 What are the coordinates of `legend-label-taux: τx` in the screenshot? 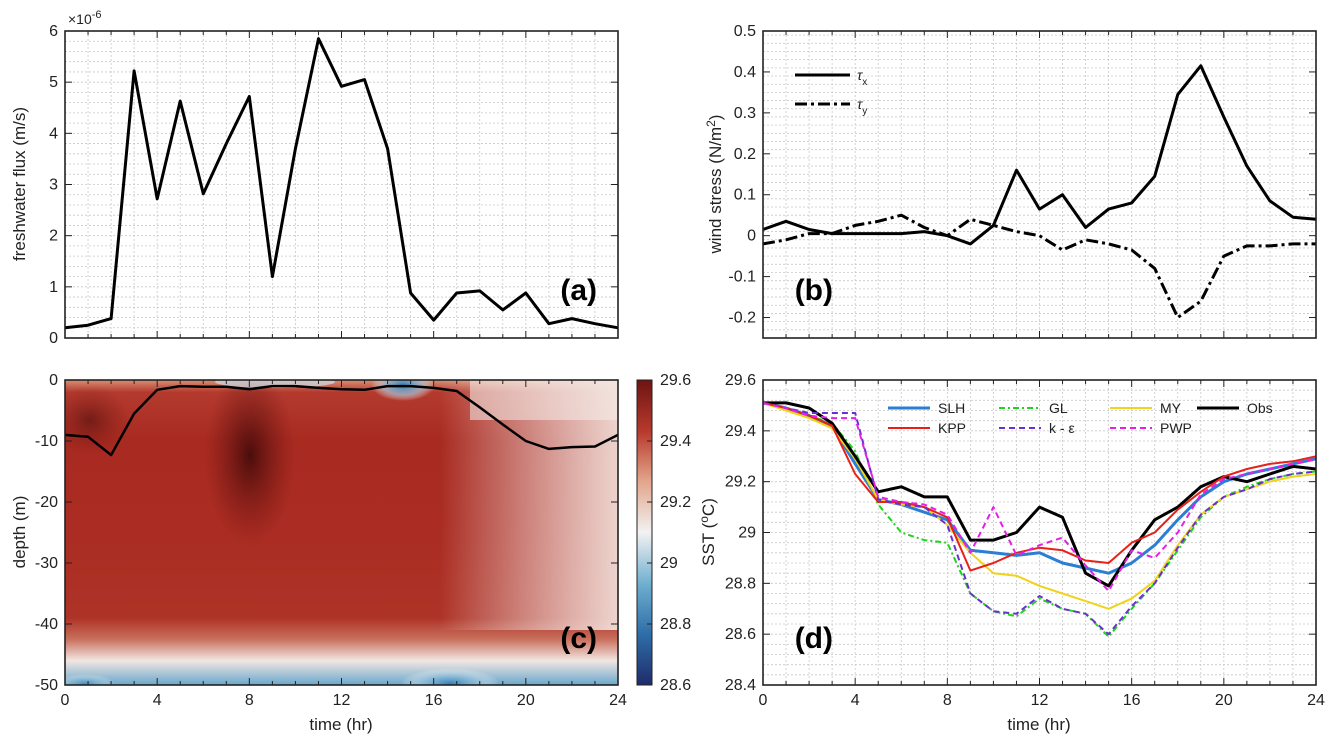 It's located at (862, 77).